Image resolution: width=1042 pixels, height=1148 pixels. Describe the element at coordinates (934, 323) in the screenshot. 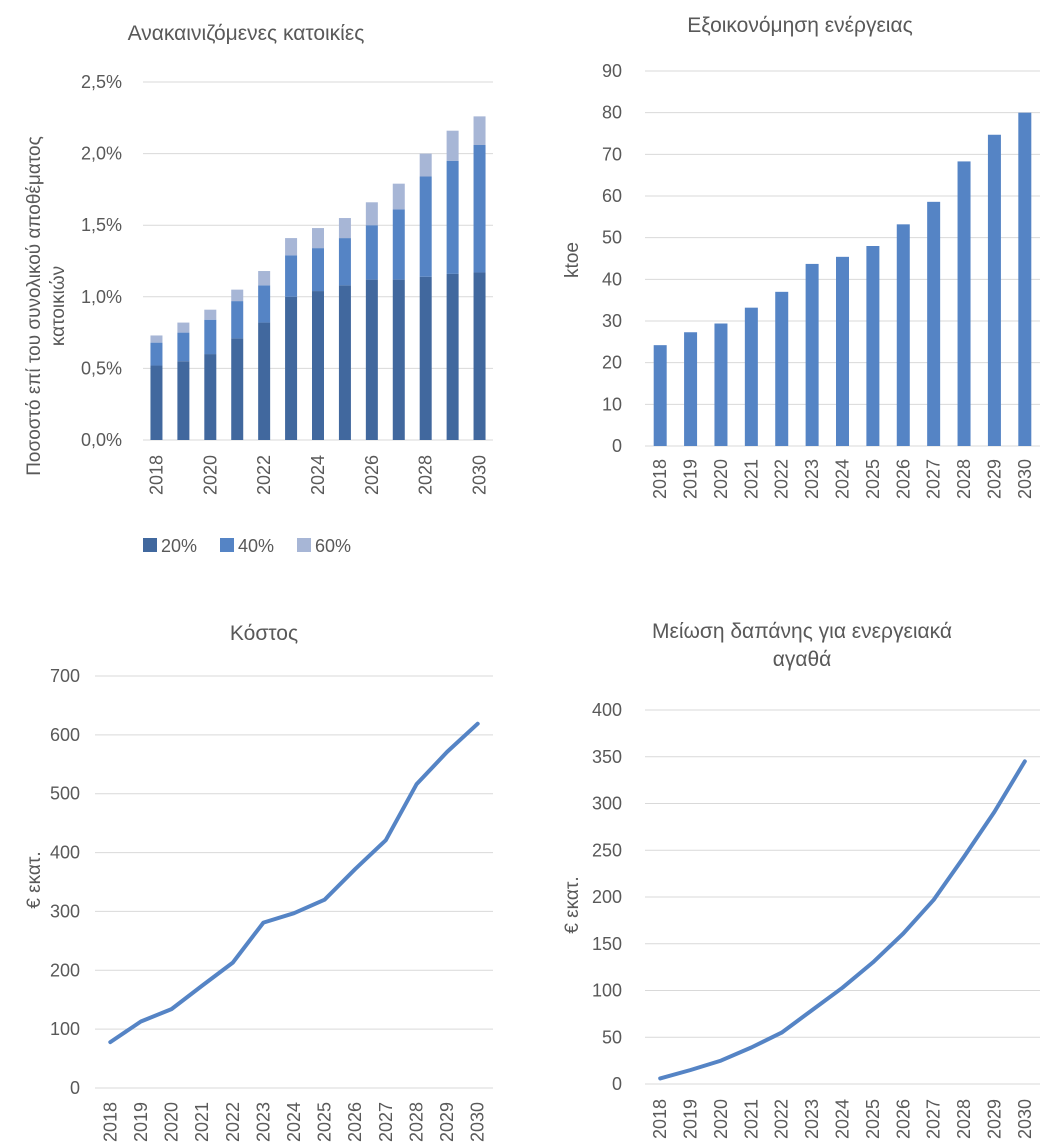

I see `bar-value-2027` at that location.